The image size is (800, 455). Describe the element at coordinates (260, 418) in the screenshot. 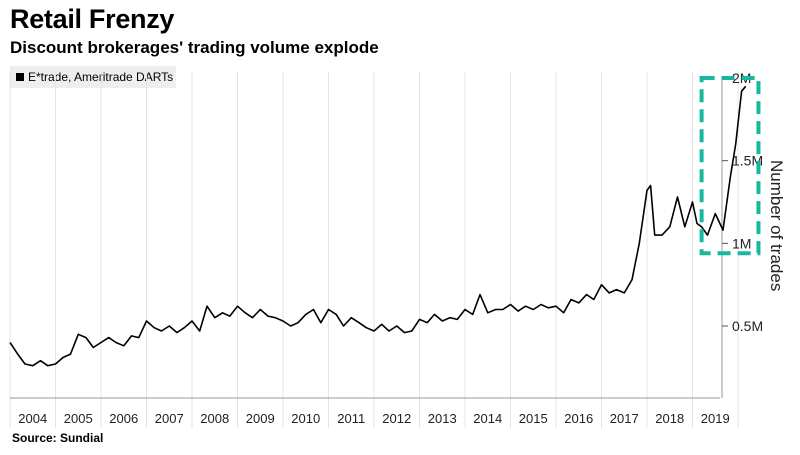

I see `x-tick-label: 2009` at that location.